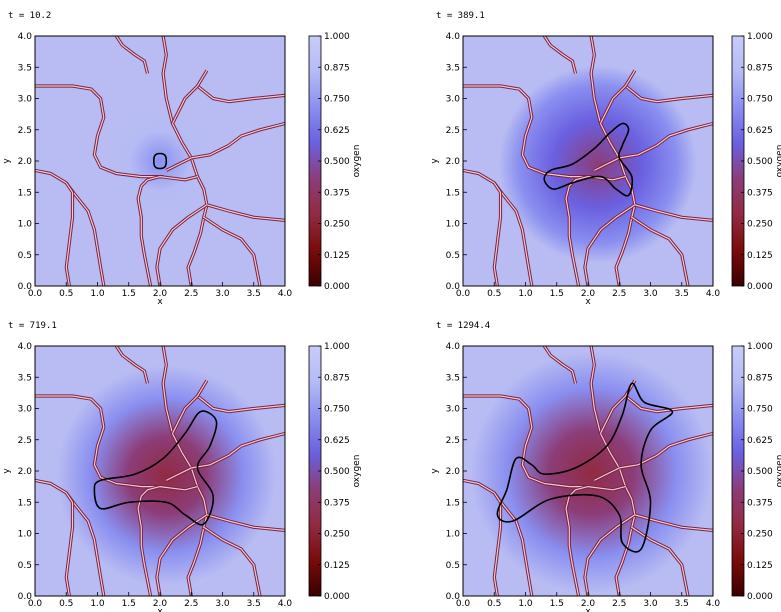 This screenshot has width=781, height=612. Describe the element at coordinates (25, 131) in the screenshot. I see `y-tick-label: 2.5` at that location.